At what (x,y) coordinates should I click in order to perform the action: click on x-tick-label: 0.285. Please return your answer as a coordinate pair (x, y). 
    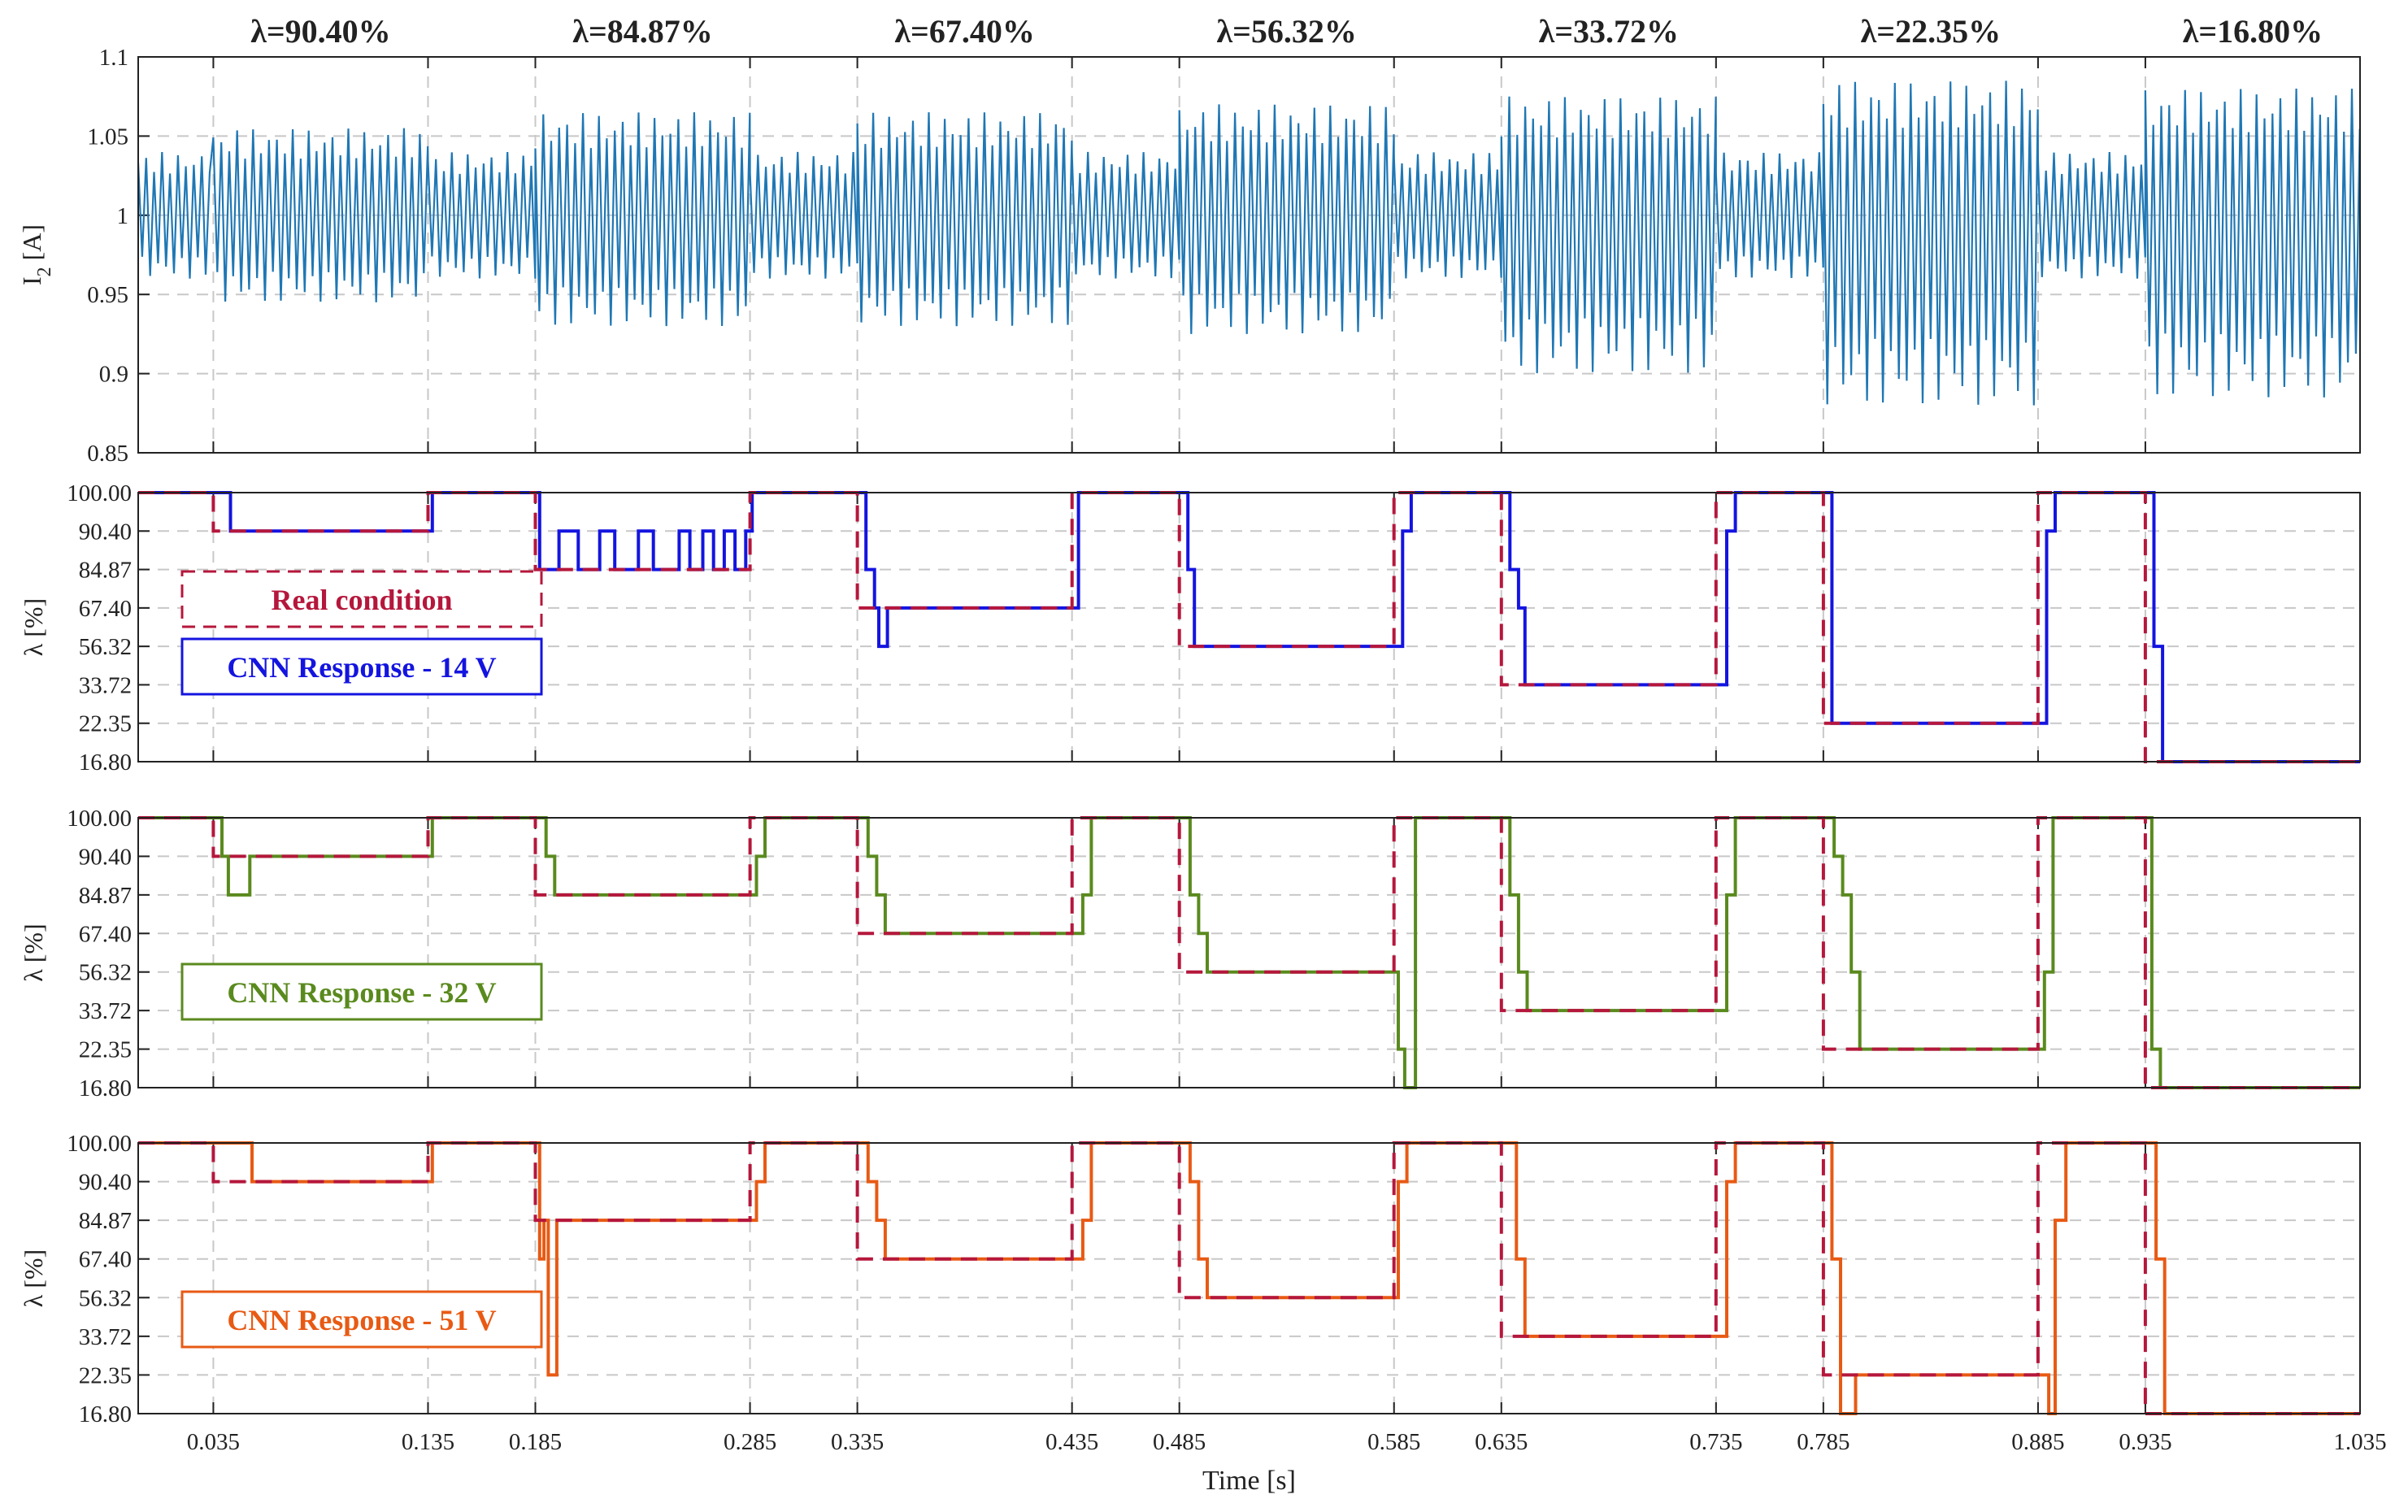
    Looking at the image, I should click on (750, 1442).